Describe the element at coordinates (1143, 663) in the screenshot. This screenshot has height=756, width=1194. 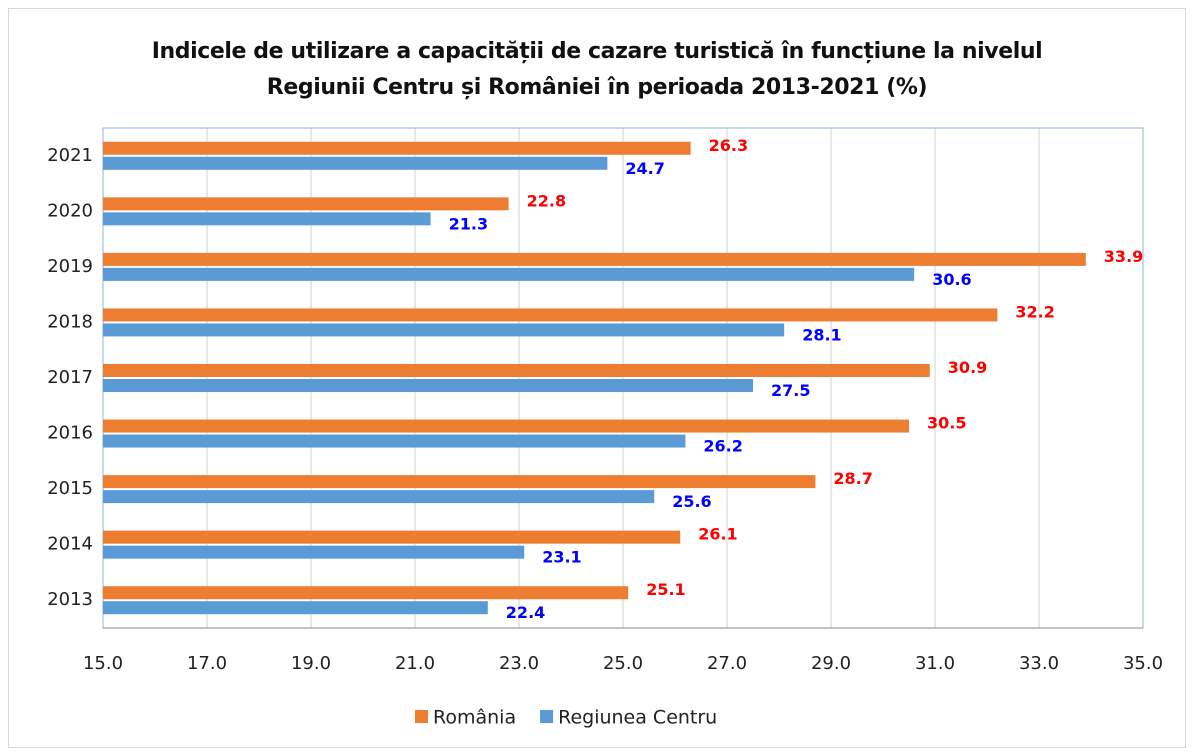
I see `x-tick-label: 35.0` at that location.